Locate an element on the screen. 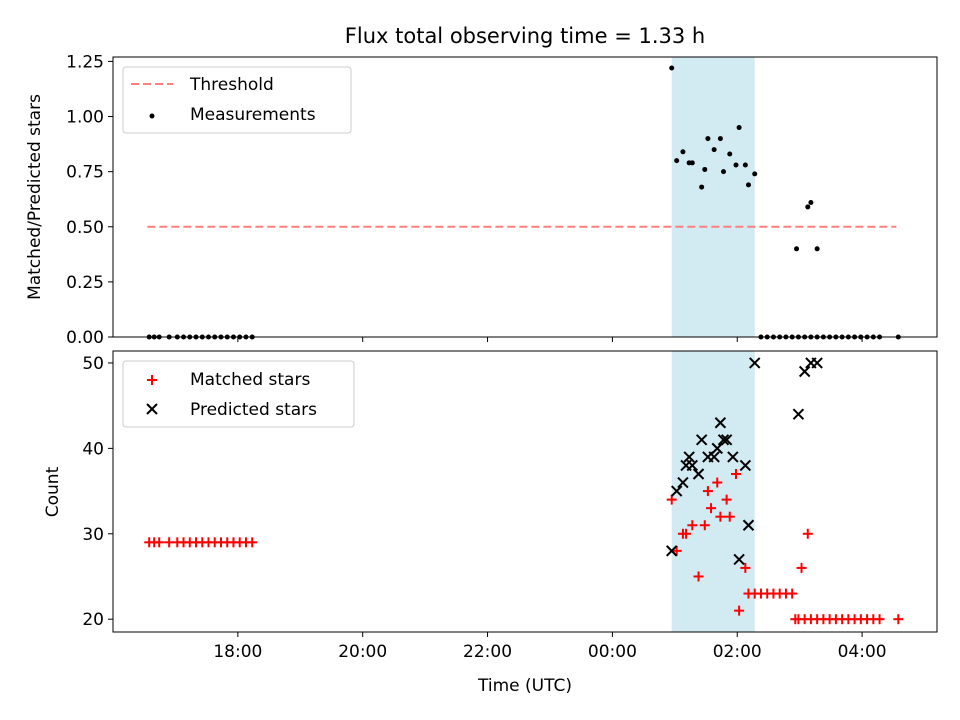  x-tick-label: 18:00 is located at coordinates (237, 652).